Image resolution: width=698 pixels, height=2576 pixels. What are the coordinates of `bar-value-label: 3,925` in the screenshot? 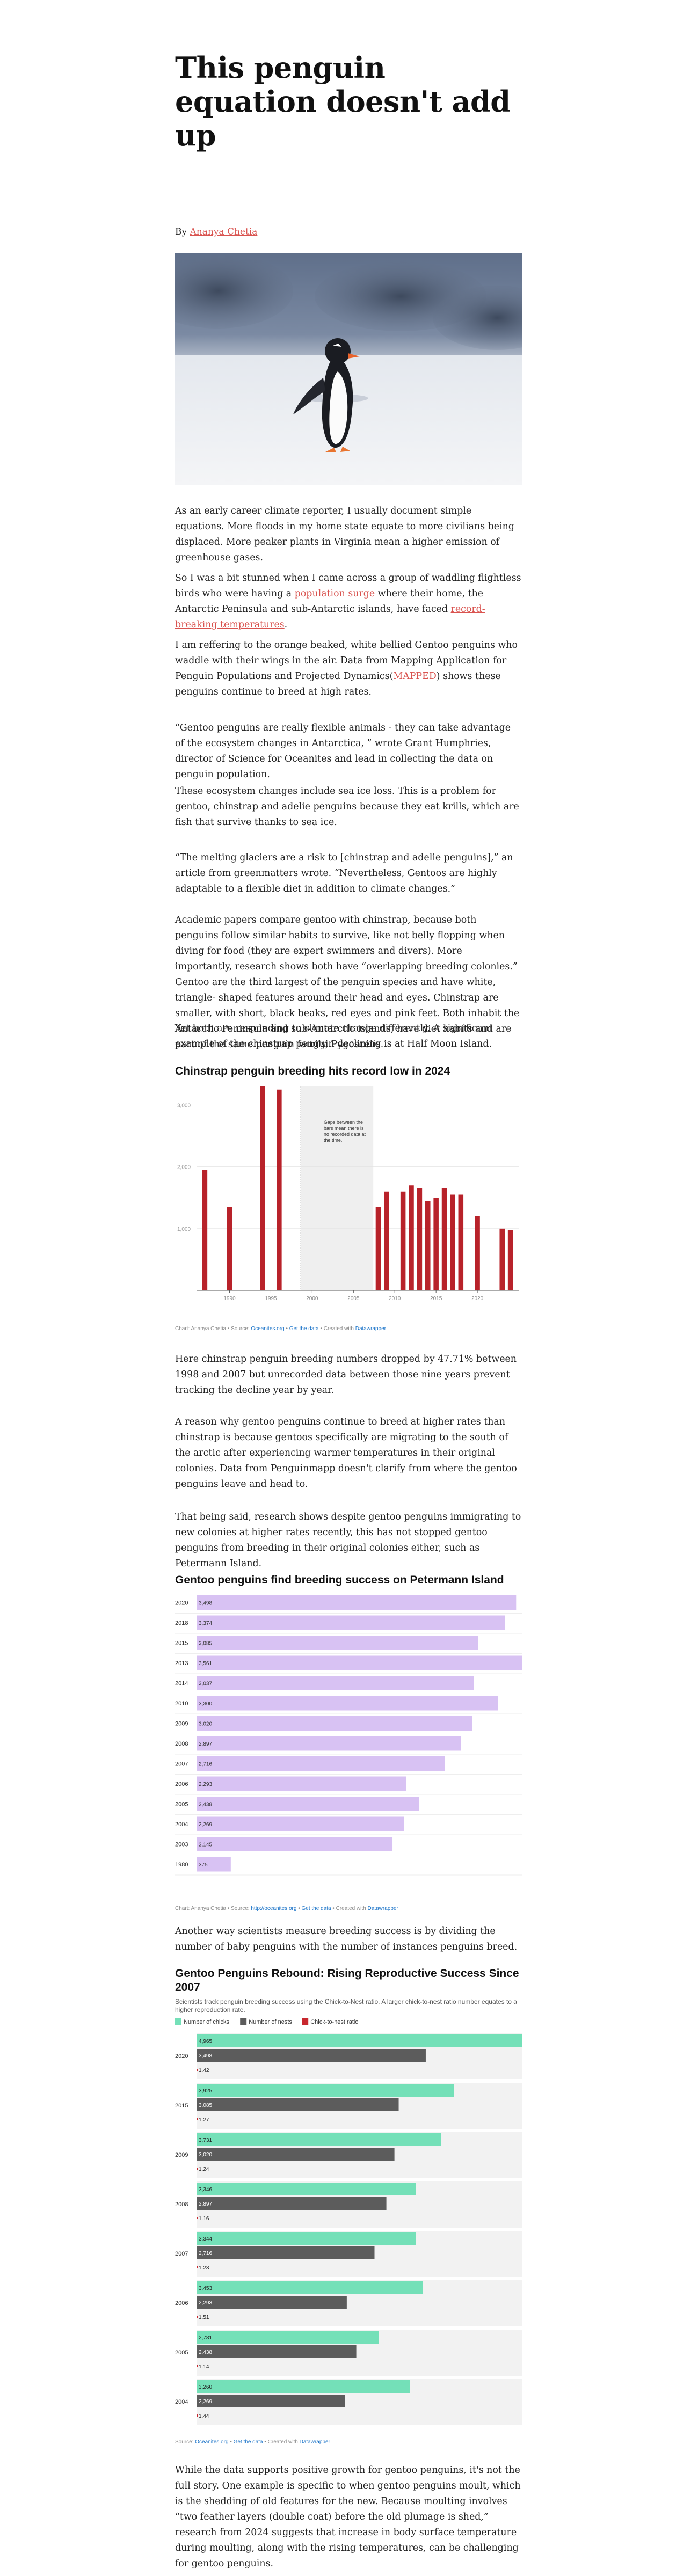 It's located at (206, 2091).